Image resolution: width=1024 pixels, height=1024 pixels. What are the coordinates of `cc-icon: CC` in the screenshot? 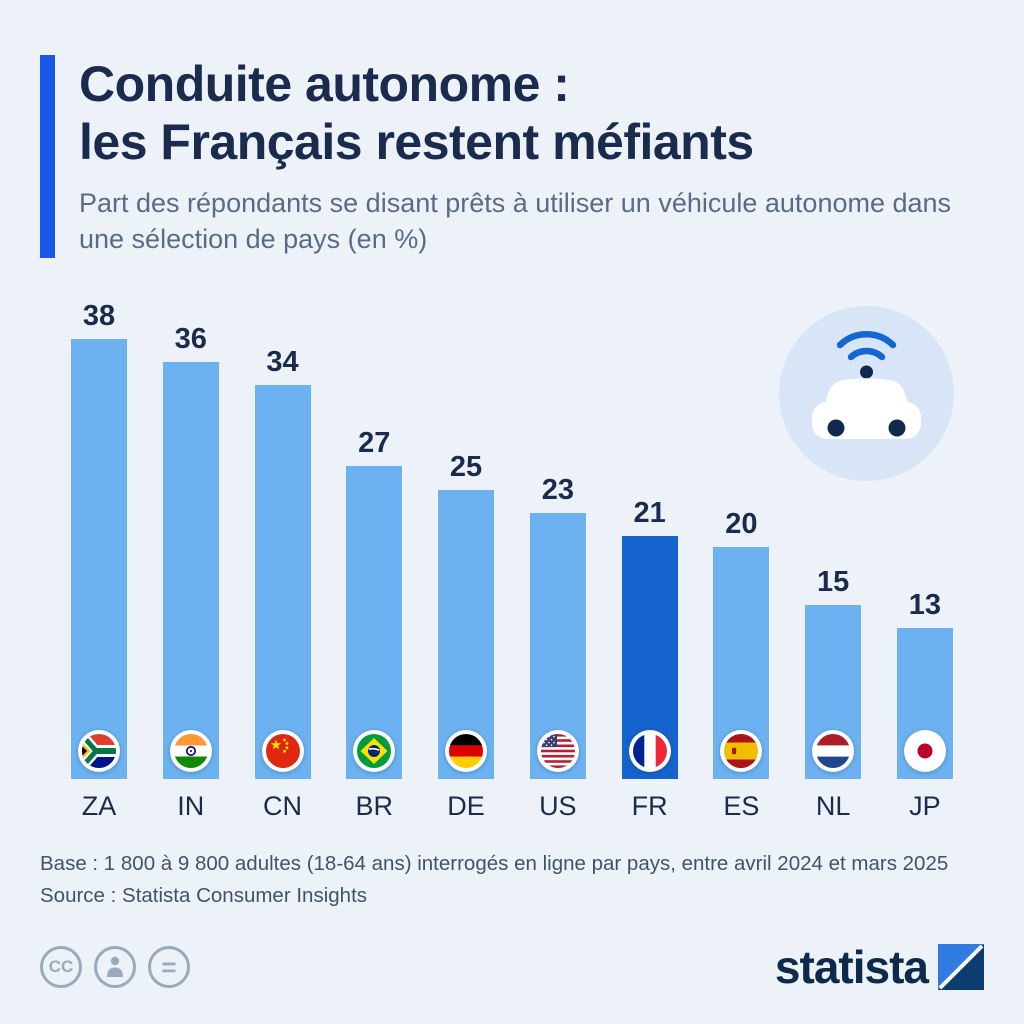 It's located at (61, 967).